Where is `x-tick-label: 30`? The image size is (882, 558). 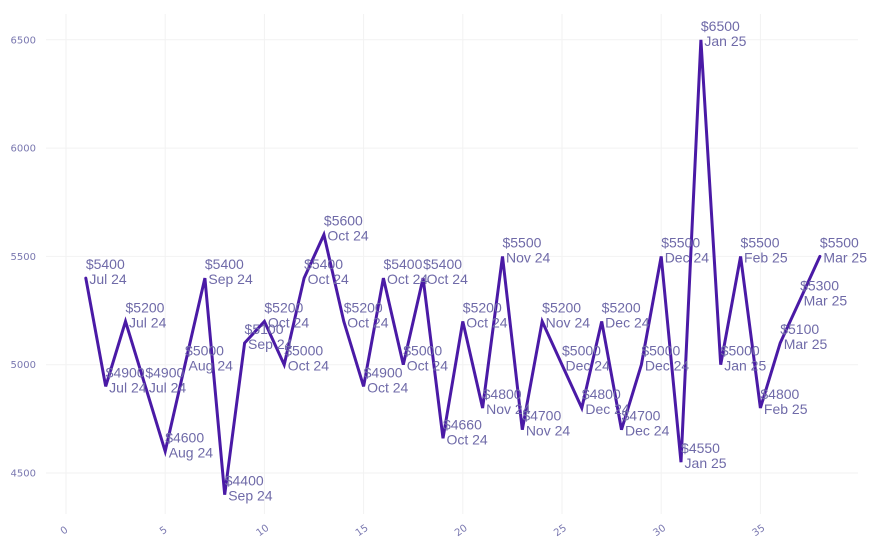 x-tick-label: 30 is located at coordinates (659, 531).